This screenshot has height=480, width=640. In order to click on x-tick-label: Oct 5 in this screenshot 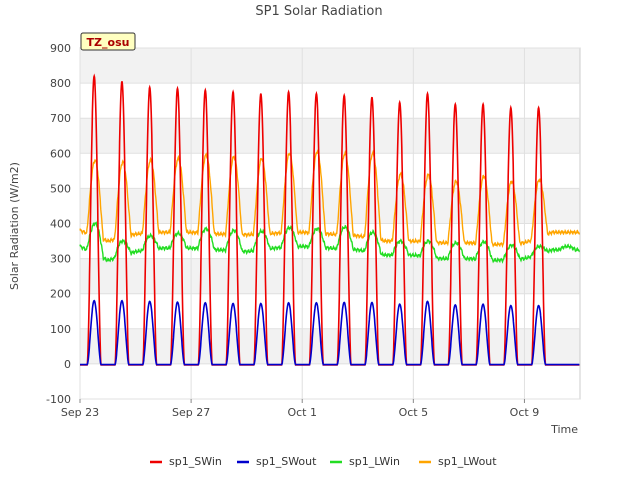, I will do `click(414, 412)`.